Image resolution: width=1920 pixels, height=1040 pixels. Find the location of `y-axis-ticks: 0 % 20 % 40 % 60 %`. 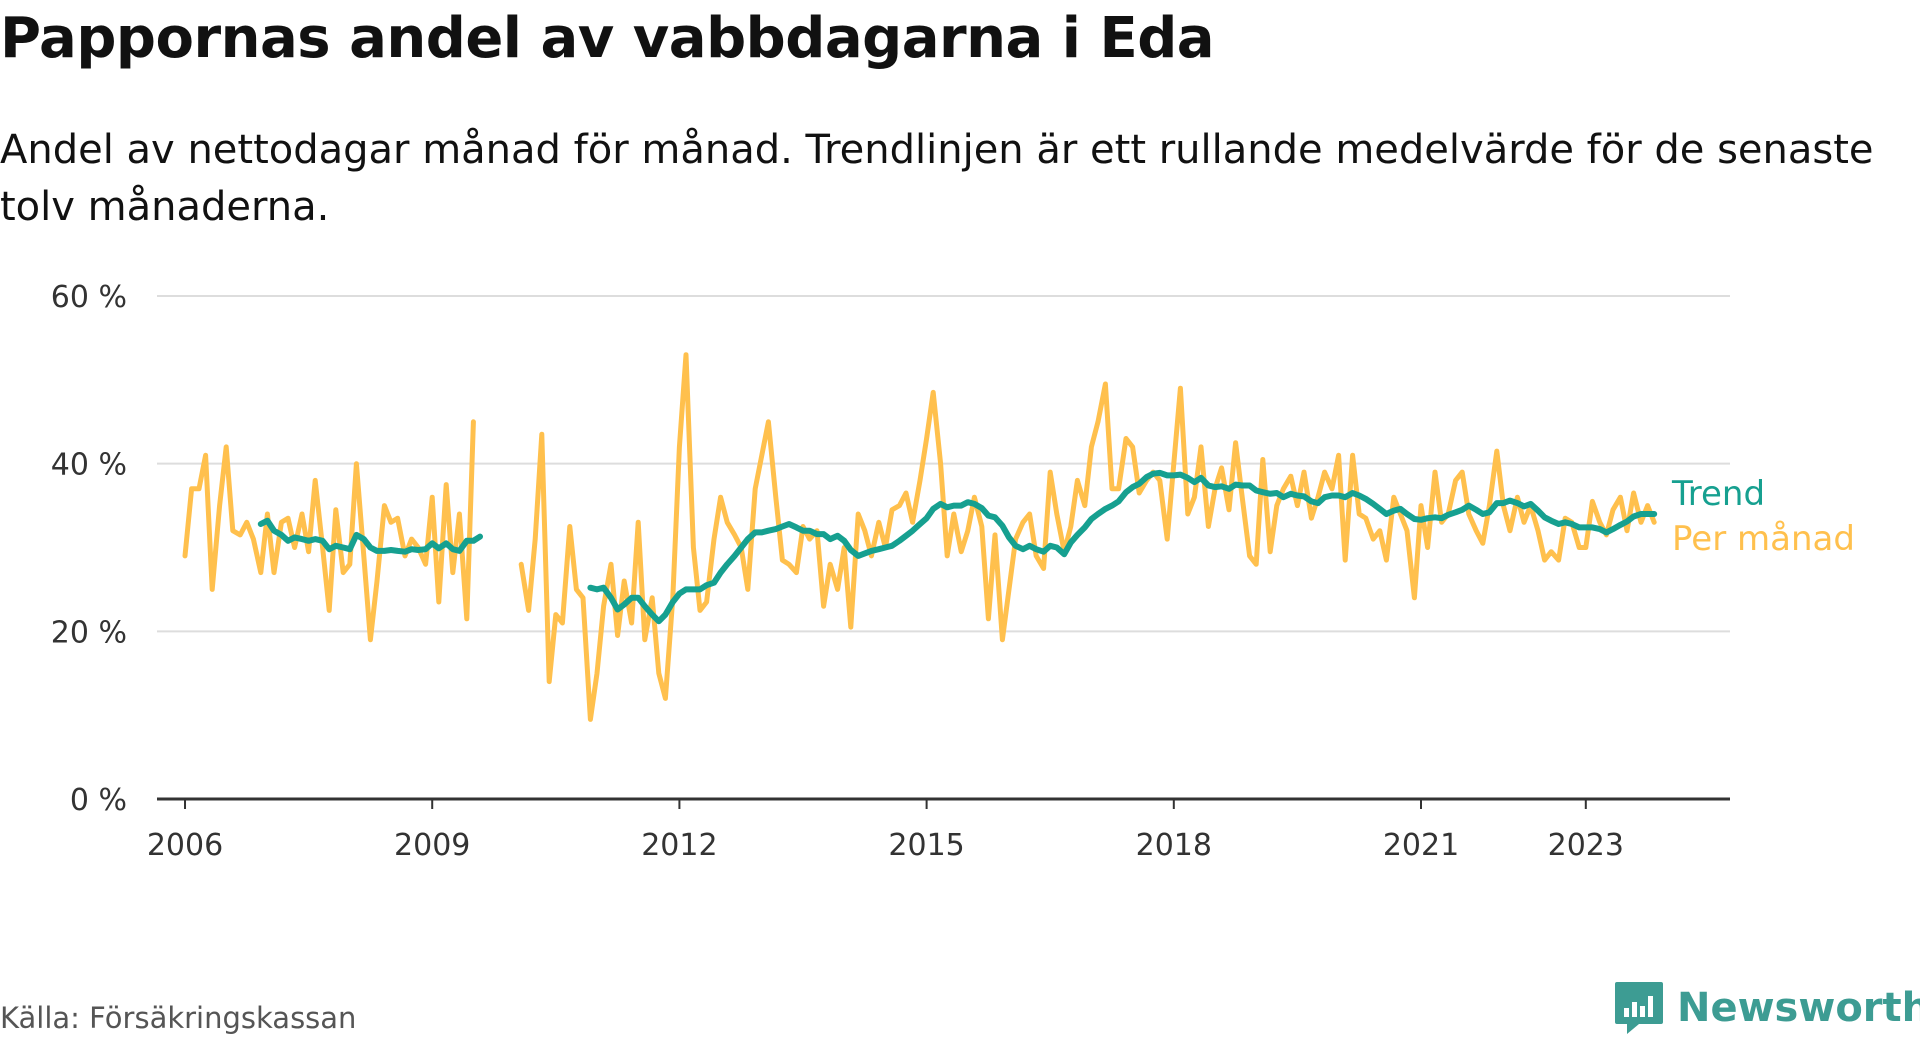

y-axis-ticks: 0 % 20 % 40 % 60 % is located at coordinates (89, 549).